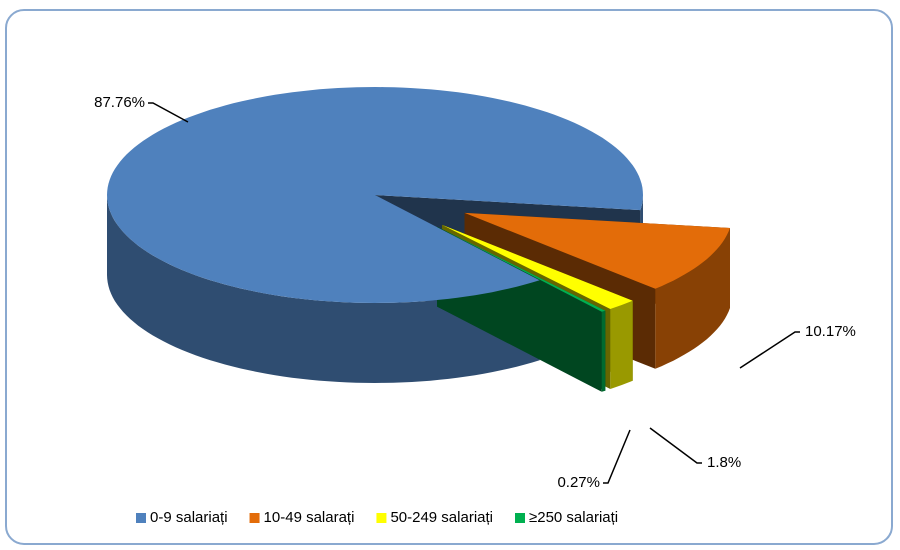 The width and height of the screenshot is (900, 550). Describe the element at coordinates (309, 517) in the screenshot. I see `legend-label: 10-49 salarați` at that location.